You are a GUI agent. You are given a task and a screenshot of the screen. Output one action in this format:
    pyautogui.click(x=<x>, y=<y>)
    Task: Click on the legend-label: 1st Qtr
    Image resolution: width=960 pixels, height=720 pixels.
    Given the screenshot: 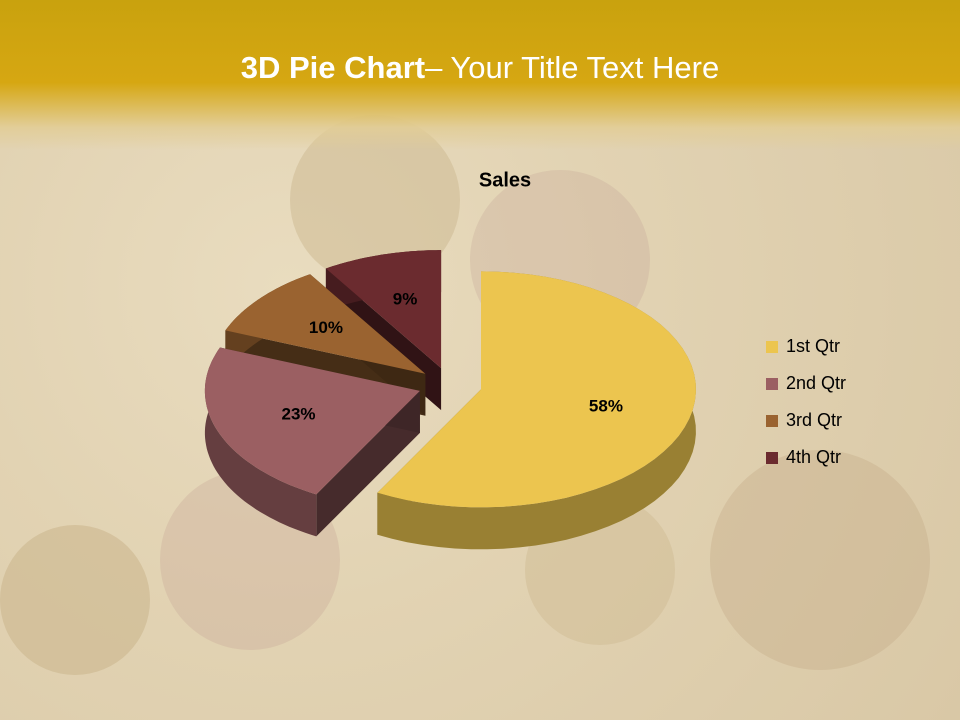 What is the action you would take?
    pyautogui.click(x=813, y=346)
    